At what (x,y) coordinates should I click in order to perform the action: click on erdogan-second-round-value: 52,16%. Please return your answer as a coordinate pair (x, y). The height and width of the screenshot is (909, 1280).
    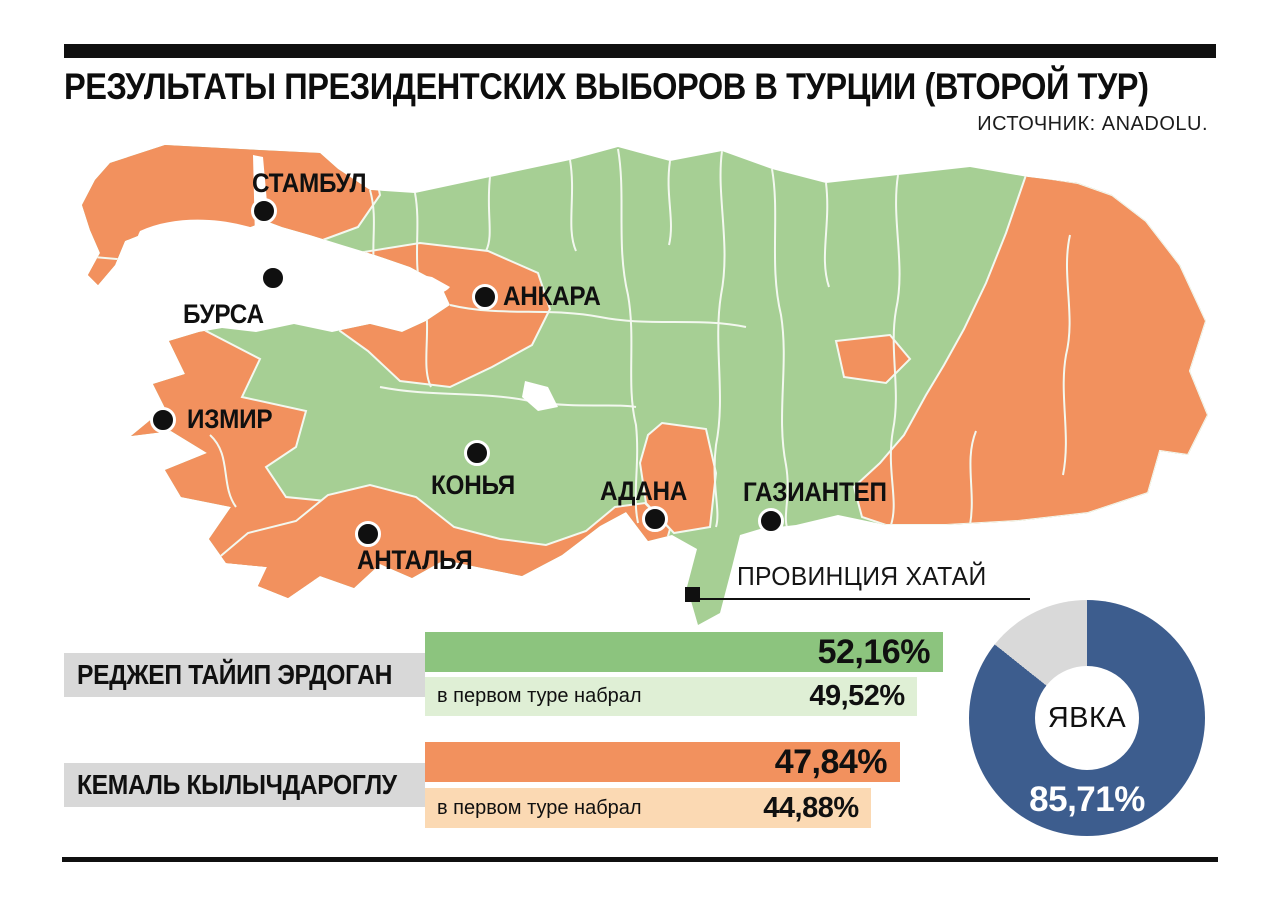
    Looking at the image, I should click on (874, 651).